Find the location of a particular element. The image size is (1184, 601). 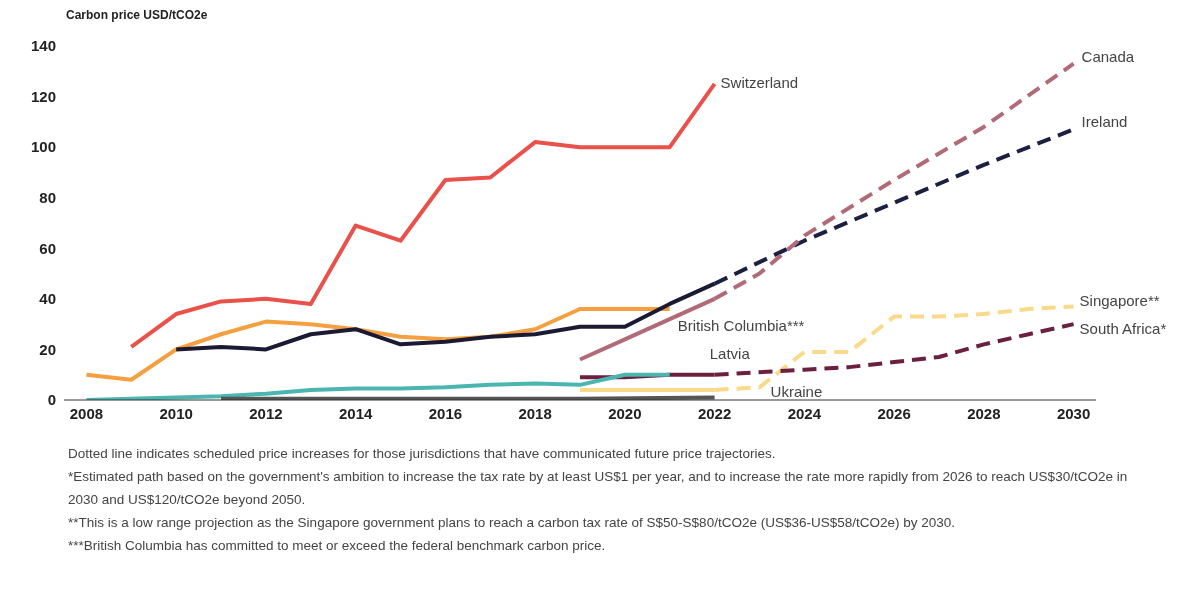

text: Ukraine is located at coordinates (796, 392).